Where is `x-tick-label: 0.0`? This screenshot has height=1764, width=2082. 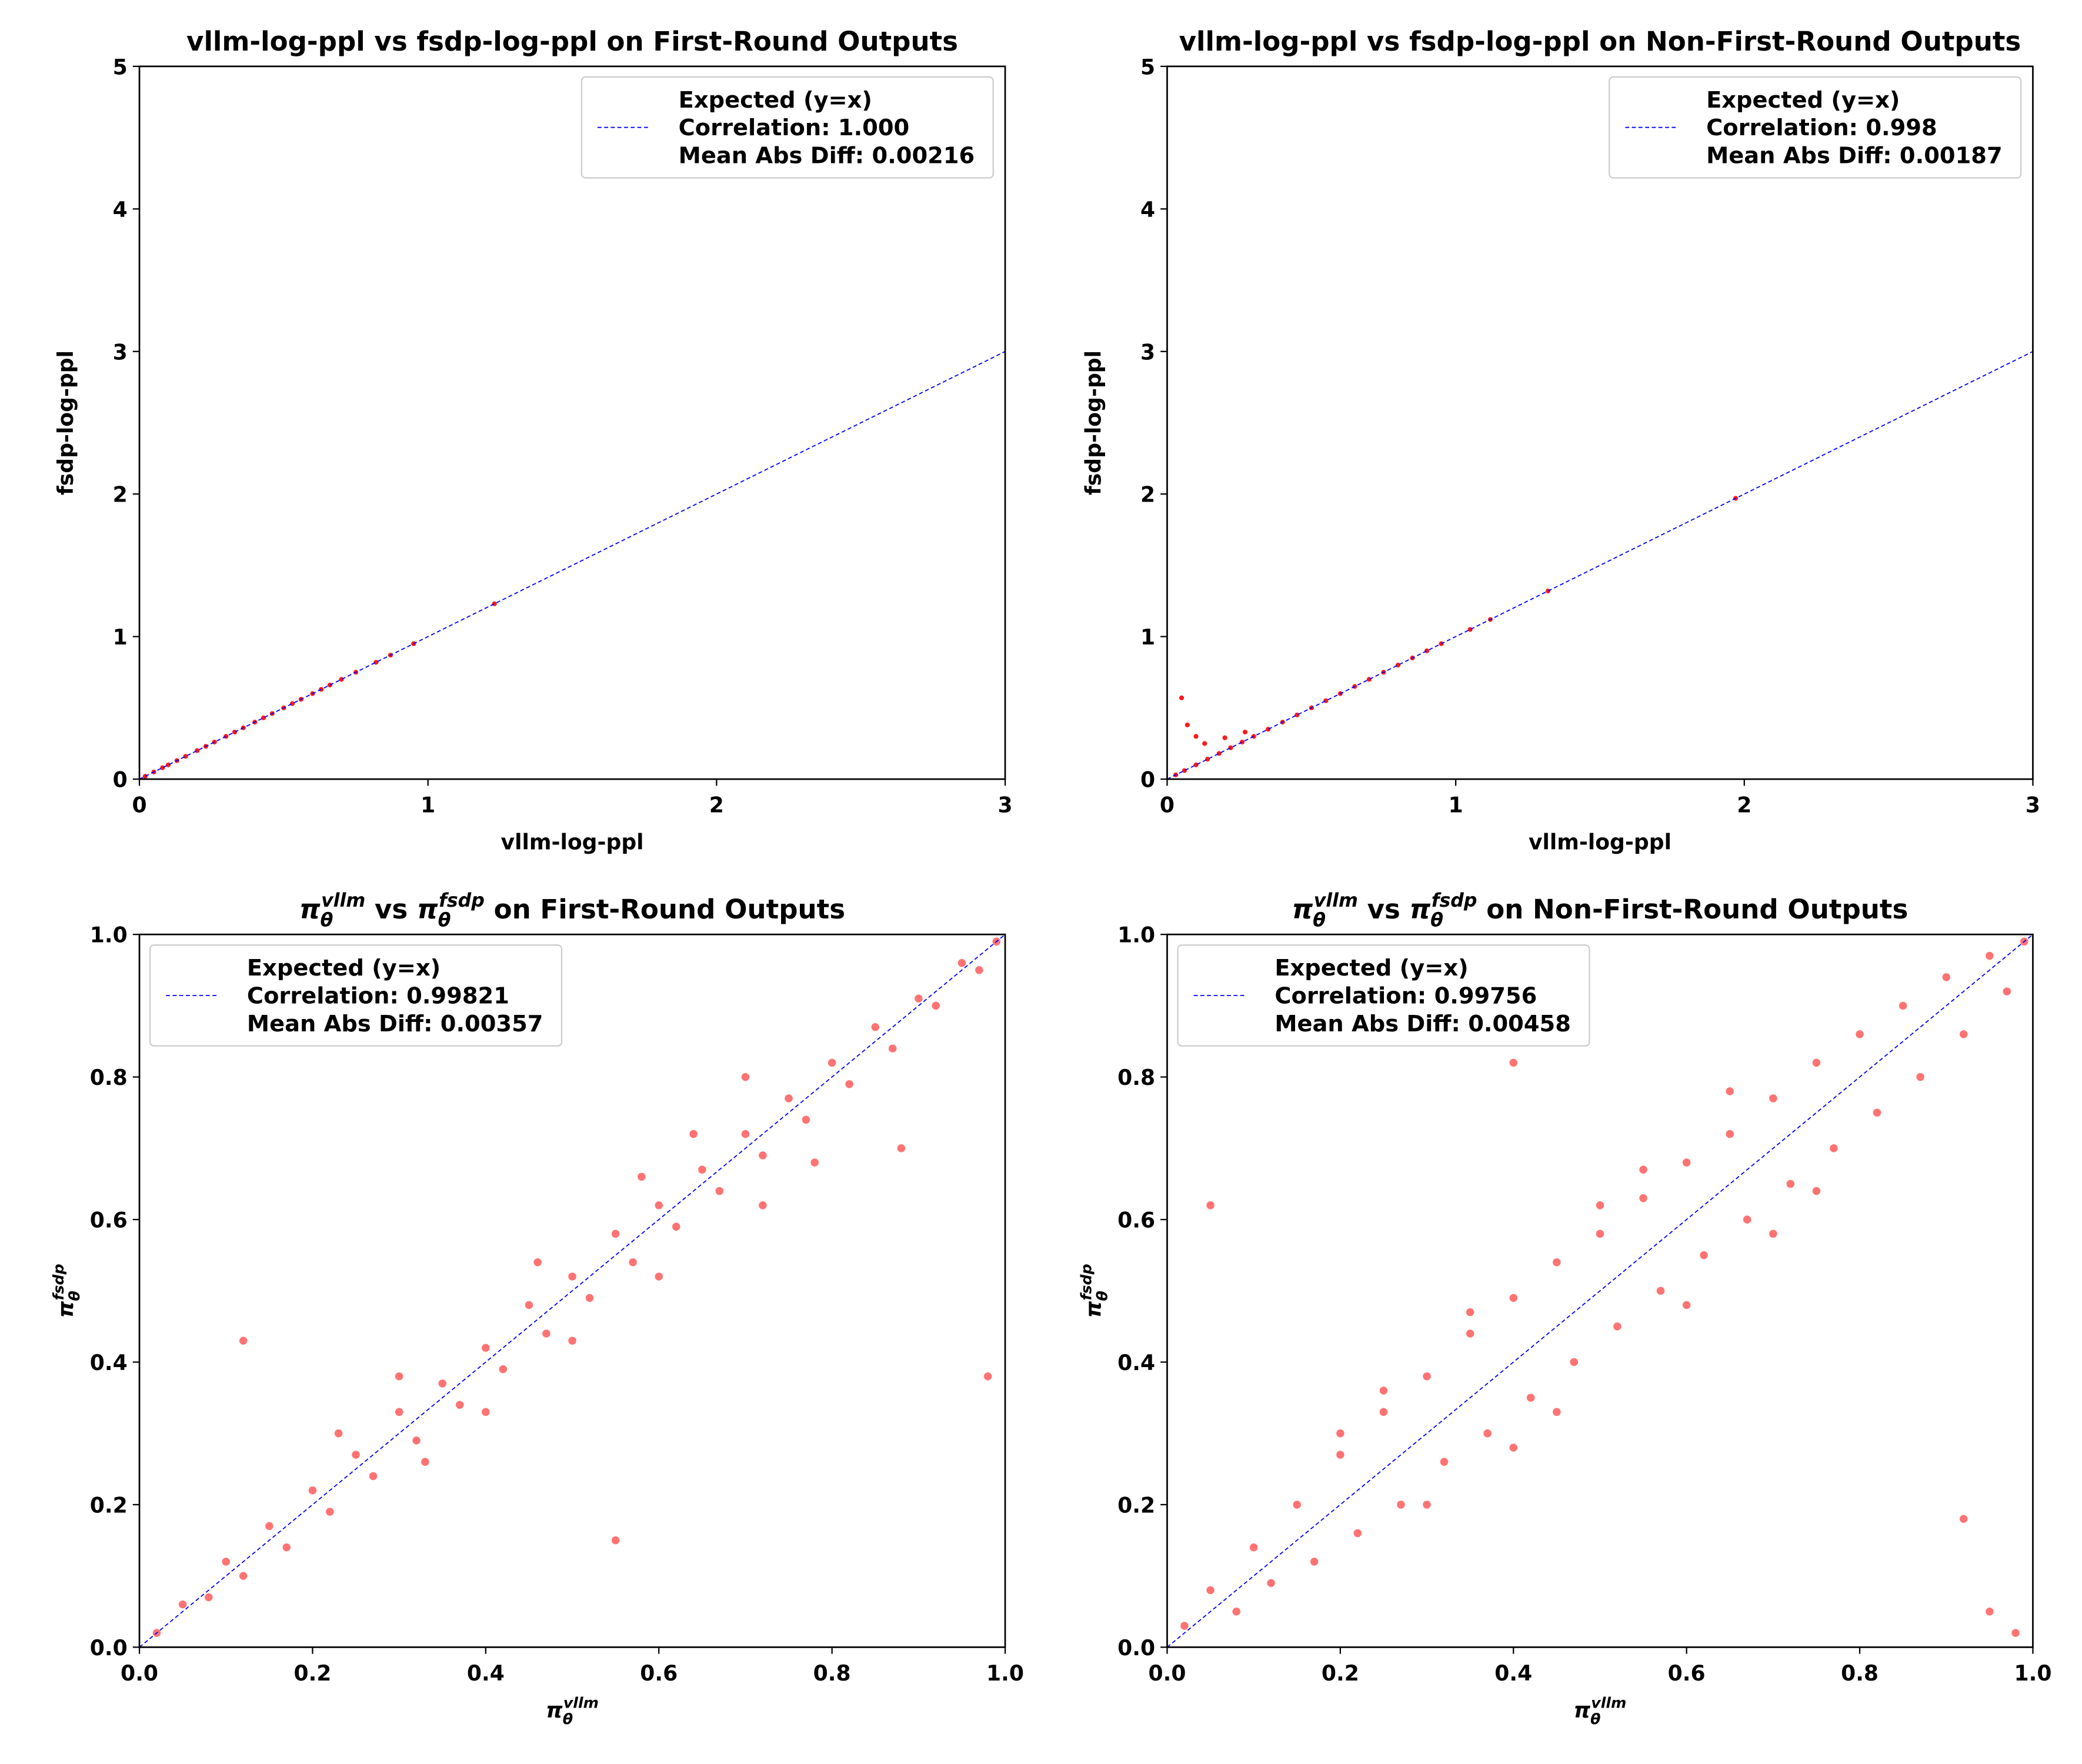
x-tick-label: 0.0 is located at coordinates (1167, 1673).